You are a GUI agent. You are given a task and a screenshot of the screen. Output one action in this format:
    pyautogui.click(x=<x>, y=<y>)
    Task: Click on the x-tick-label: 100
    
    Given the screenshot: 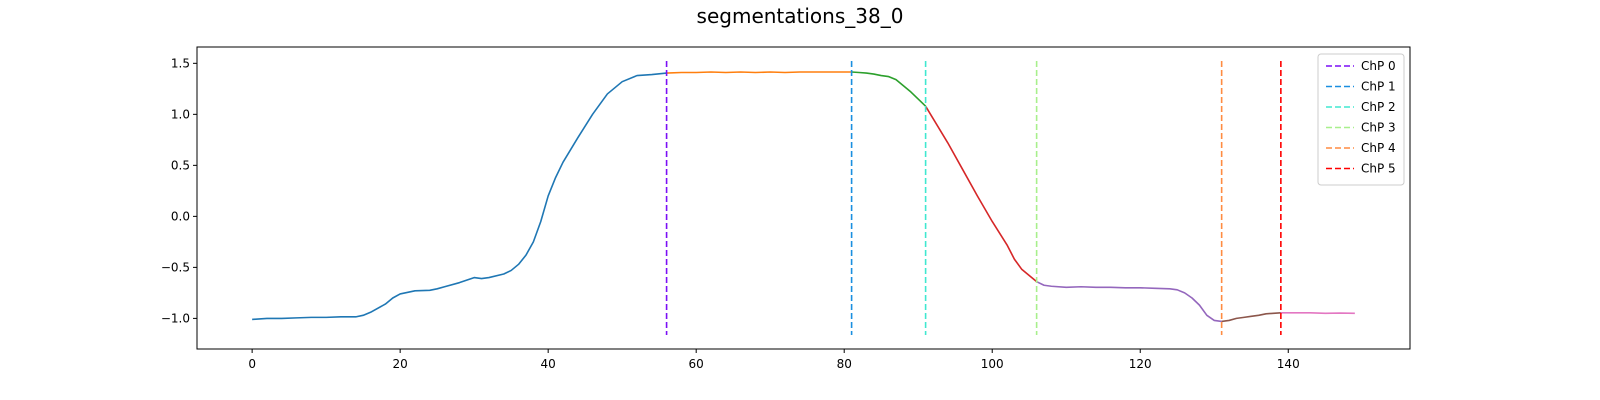 What is the action you would take?
    pyautogui.click(x=992, y=364)
    